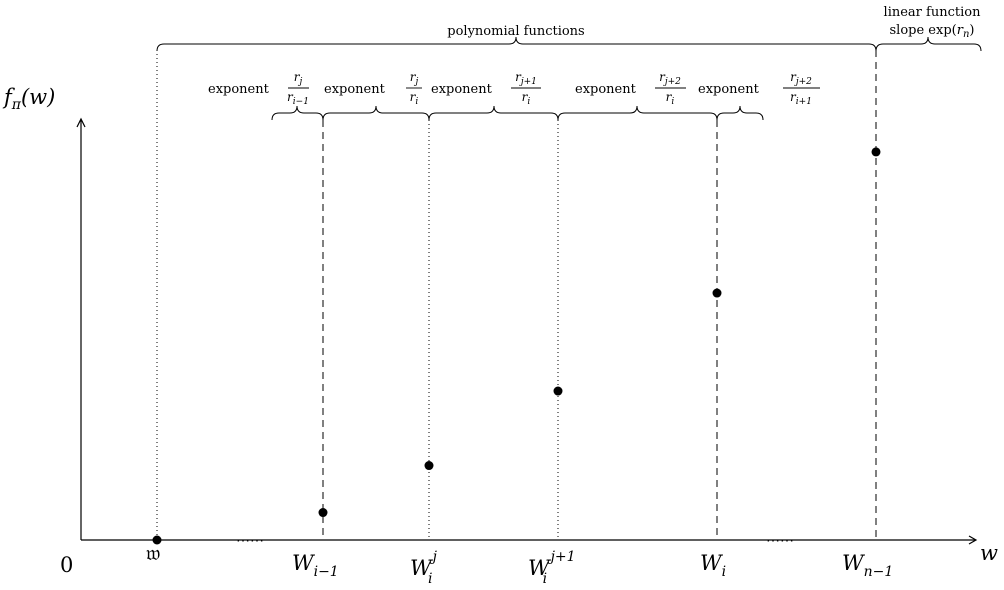  I want to click on x-tick-w-i: Wi, so click(713, 565).